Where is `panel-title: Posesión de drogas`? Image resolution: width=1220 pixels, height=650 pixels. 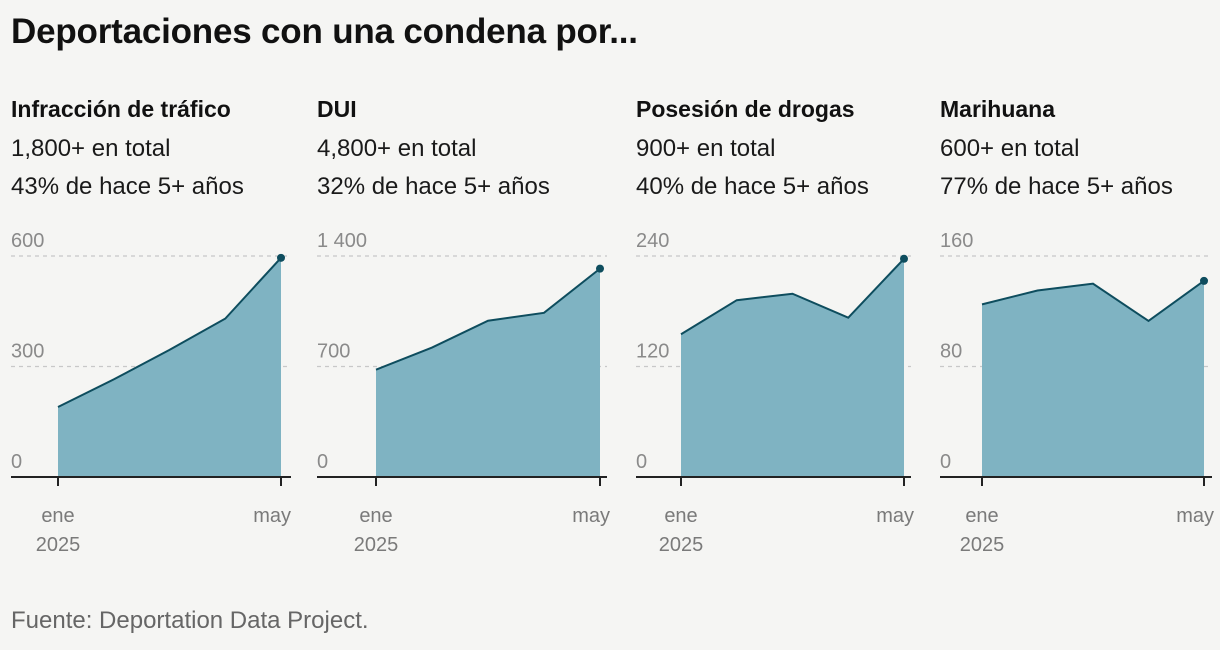 panel-title: Posesión de drogas is located at coordinates (745, 109).